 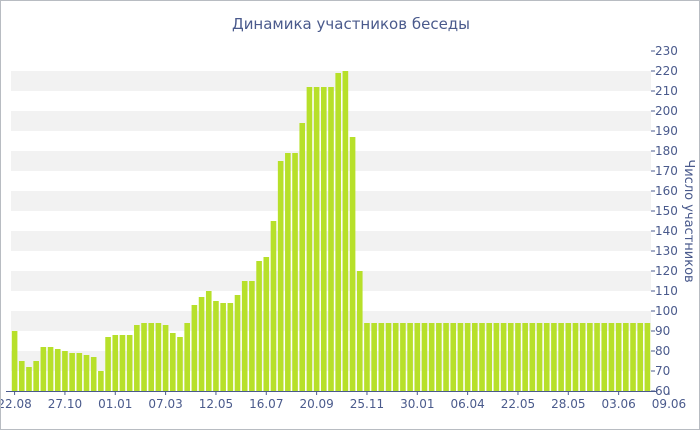 What do you see at coordinates (666, 171) in the screenshot?
I see `y-tick-label: 170` at bounding box center [666, 171].